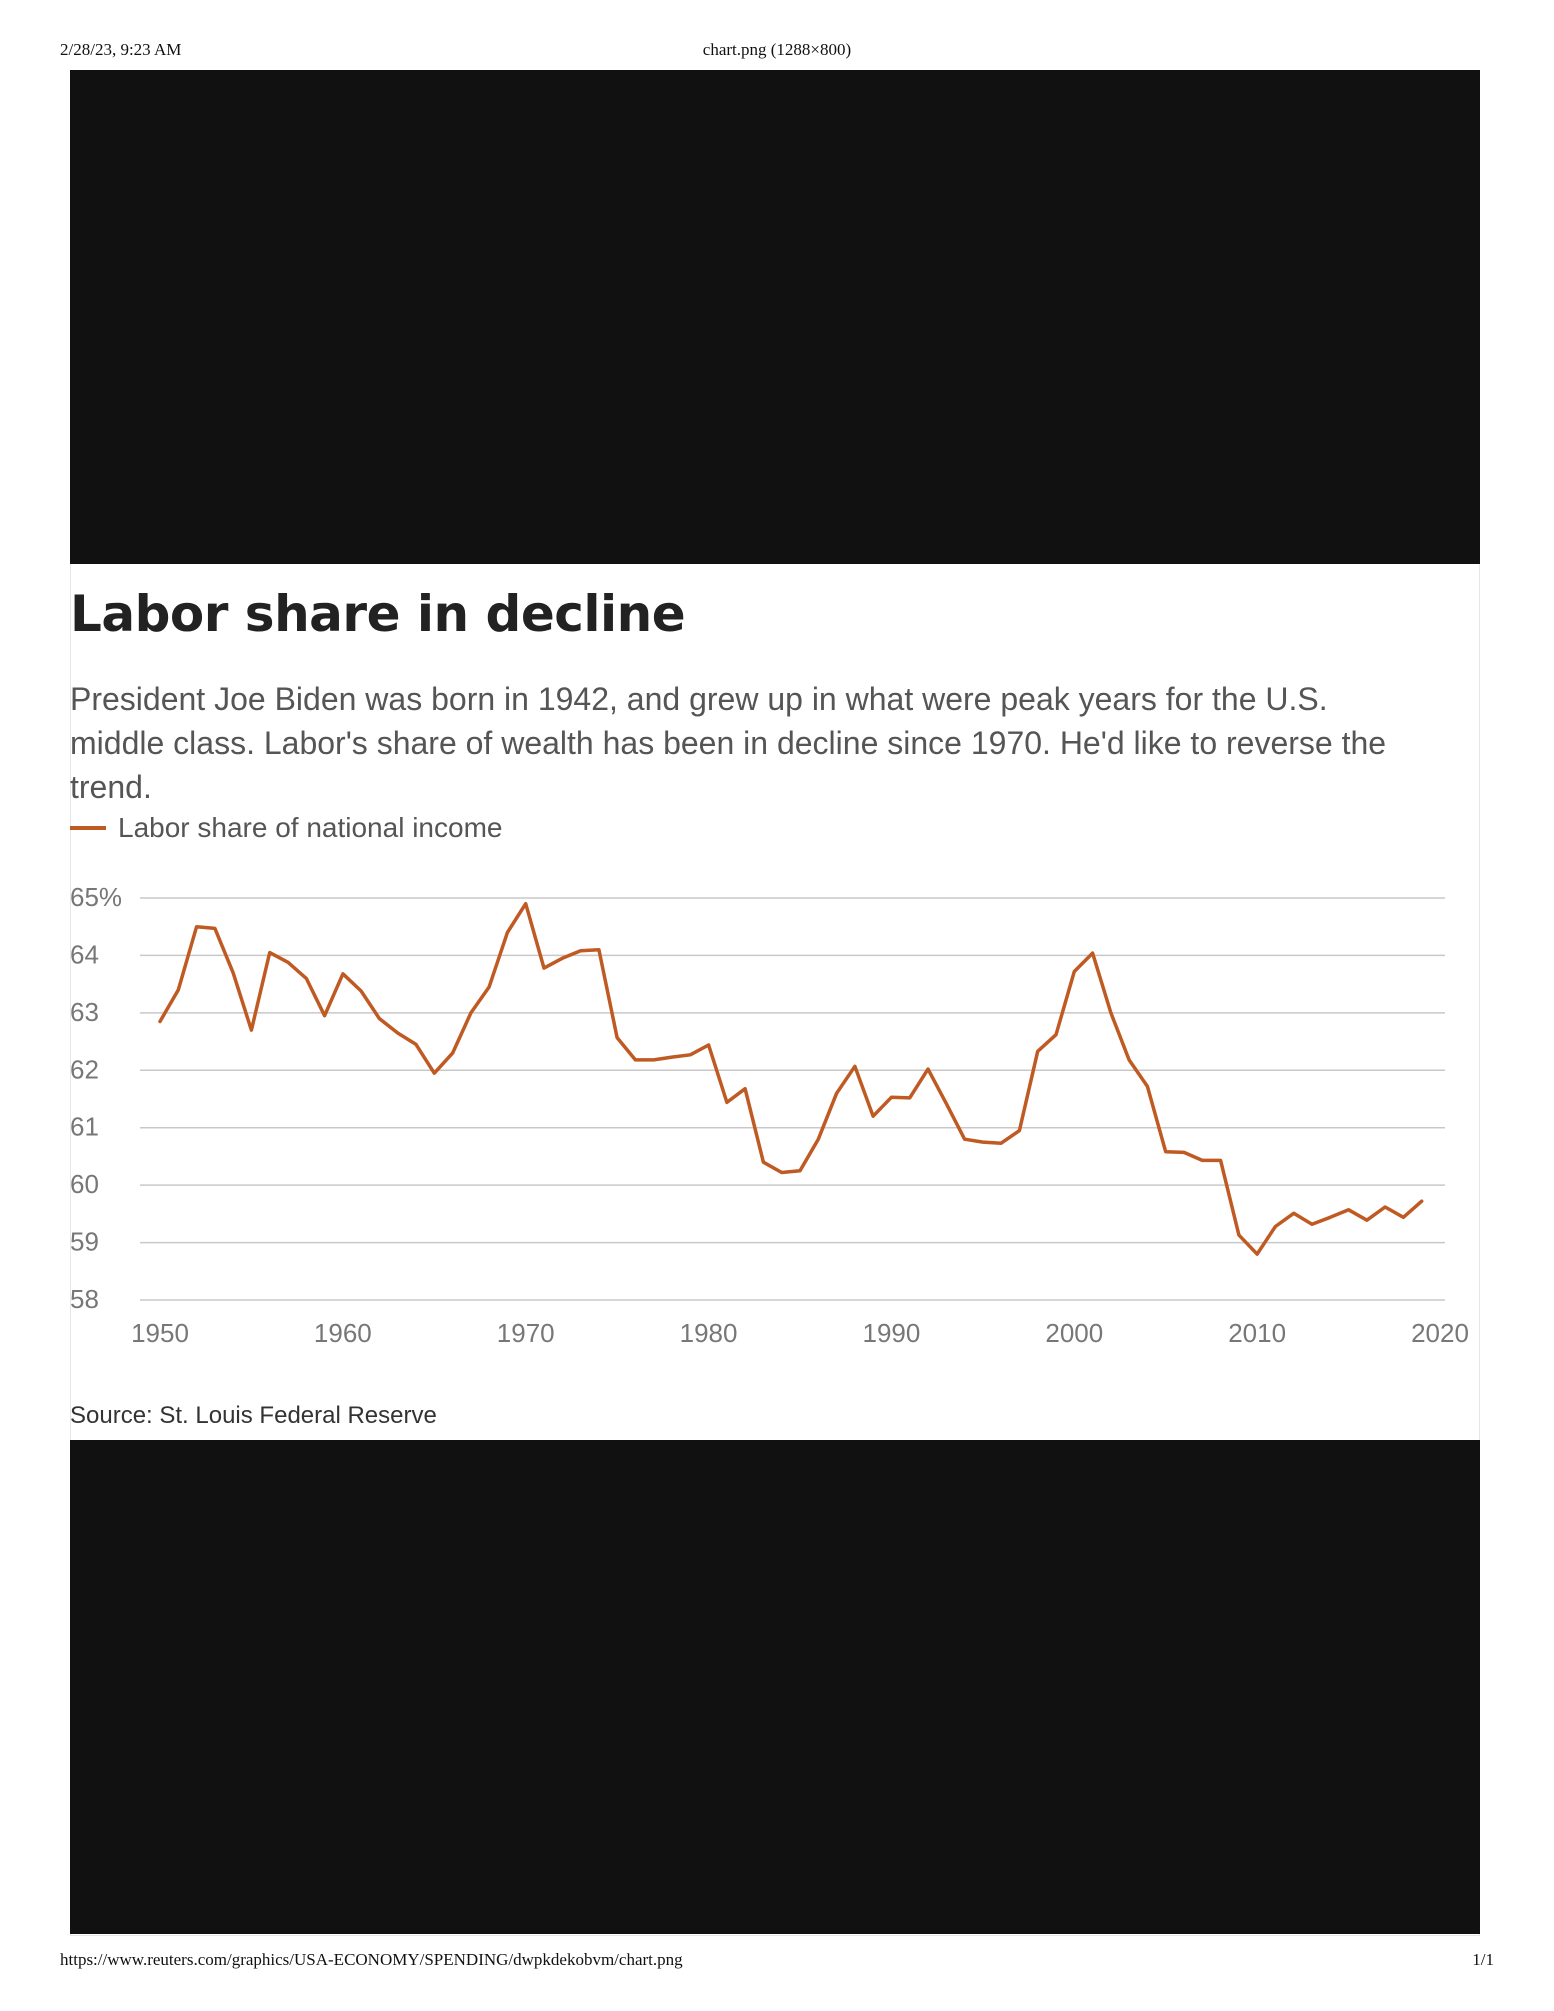  What do you see at coordinates (1074, 1333) in the screenshot?
I see `x-tick-label: 2000` at bounding box center [1074, 1333].